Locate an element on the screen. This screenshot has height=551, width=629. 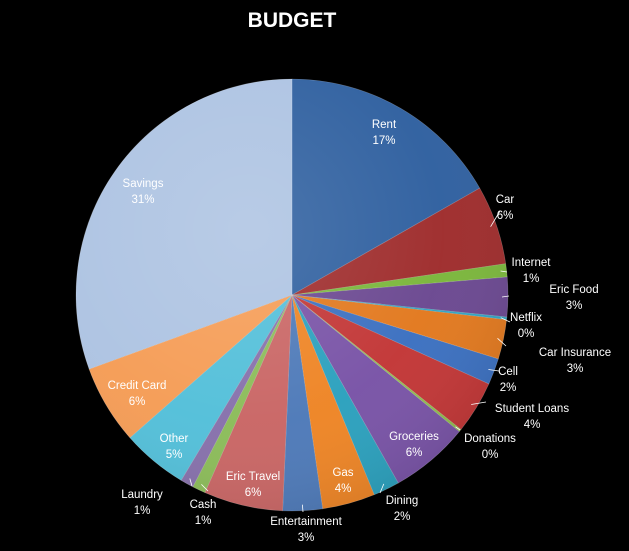
slice-label-internet: Internet 1% is located at coordinates (532, 271).